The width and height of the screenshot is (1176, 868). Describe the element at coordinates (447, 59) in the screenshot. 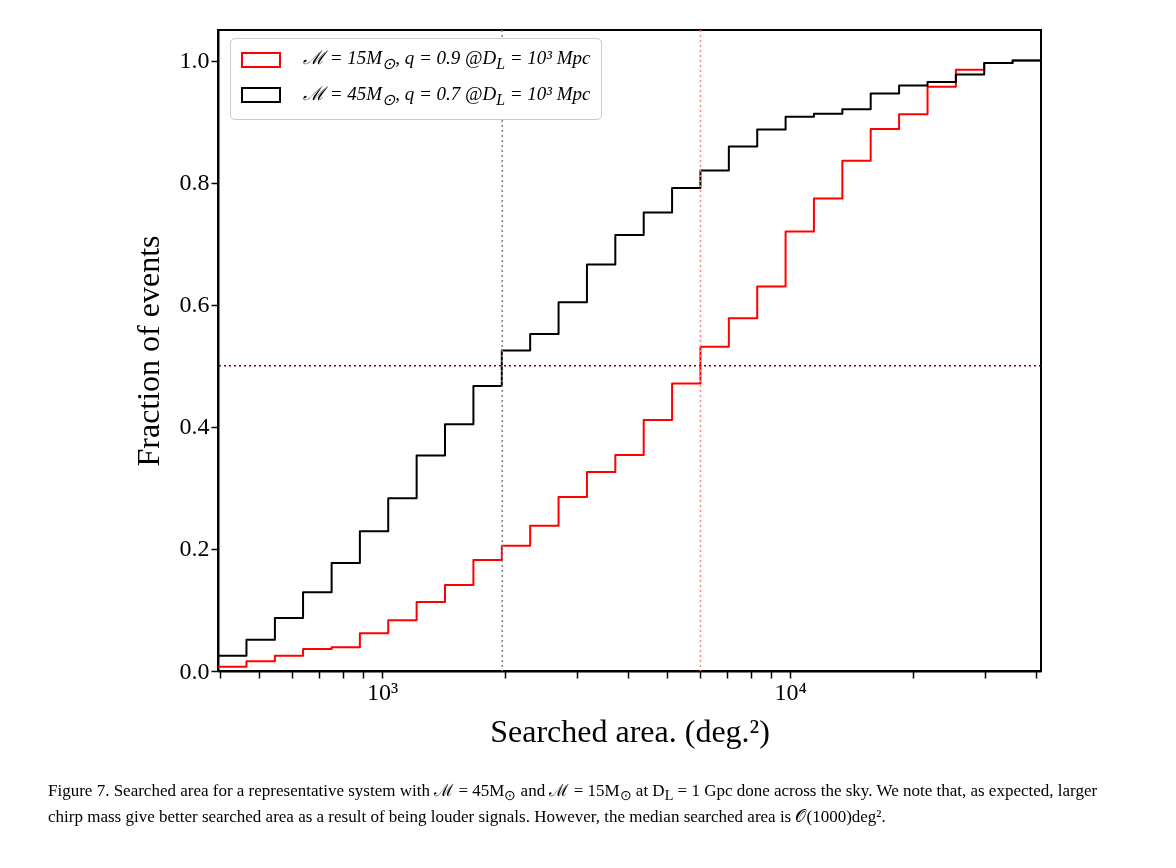

I see `legend-label: ℳ = 15M$_{⊙}$, q = 0.9 @D$_{L}$ = 10³ Mpc` at that location.